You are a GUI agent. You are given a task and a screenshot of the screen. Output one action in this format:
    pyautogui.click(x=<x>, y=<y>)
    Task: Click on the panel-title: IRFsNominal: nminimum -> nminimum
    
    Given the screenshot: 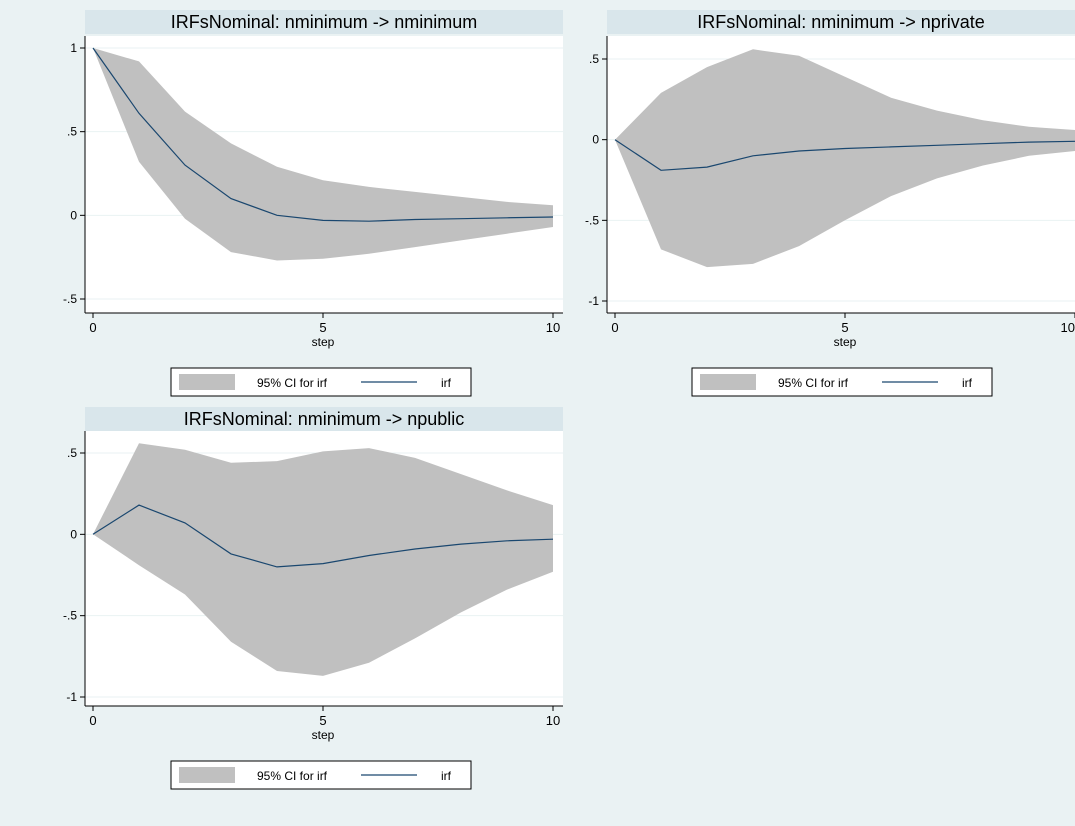 What is the action you would take?
    pyautogui.click(x=324, y=22)
    